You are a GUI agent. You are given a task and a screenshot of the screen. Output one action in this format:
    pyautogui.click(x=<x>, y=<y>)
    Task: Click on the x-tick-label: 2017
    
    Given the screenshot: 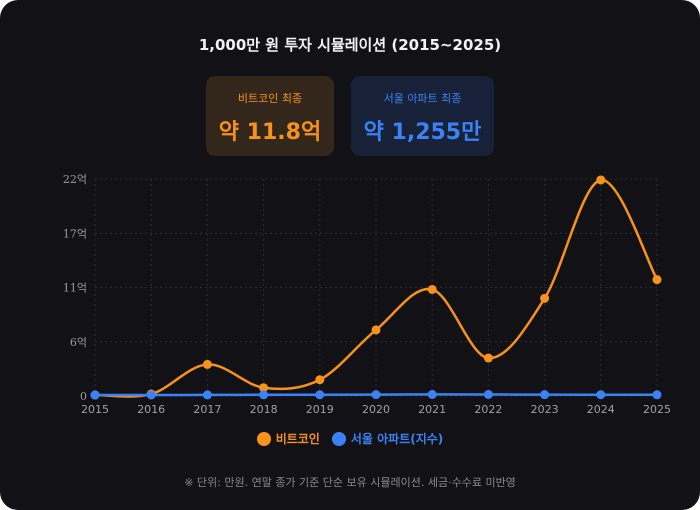 What is the action you would take?
    pyautogui.click(x=207, y=409)
    